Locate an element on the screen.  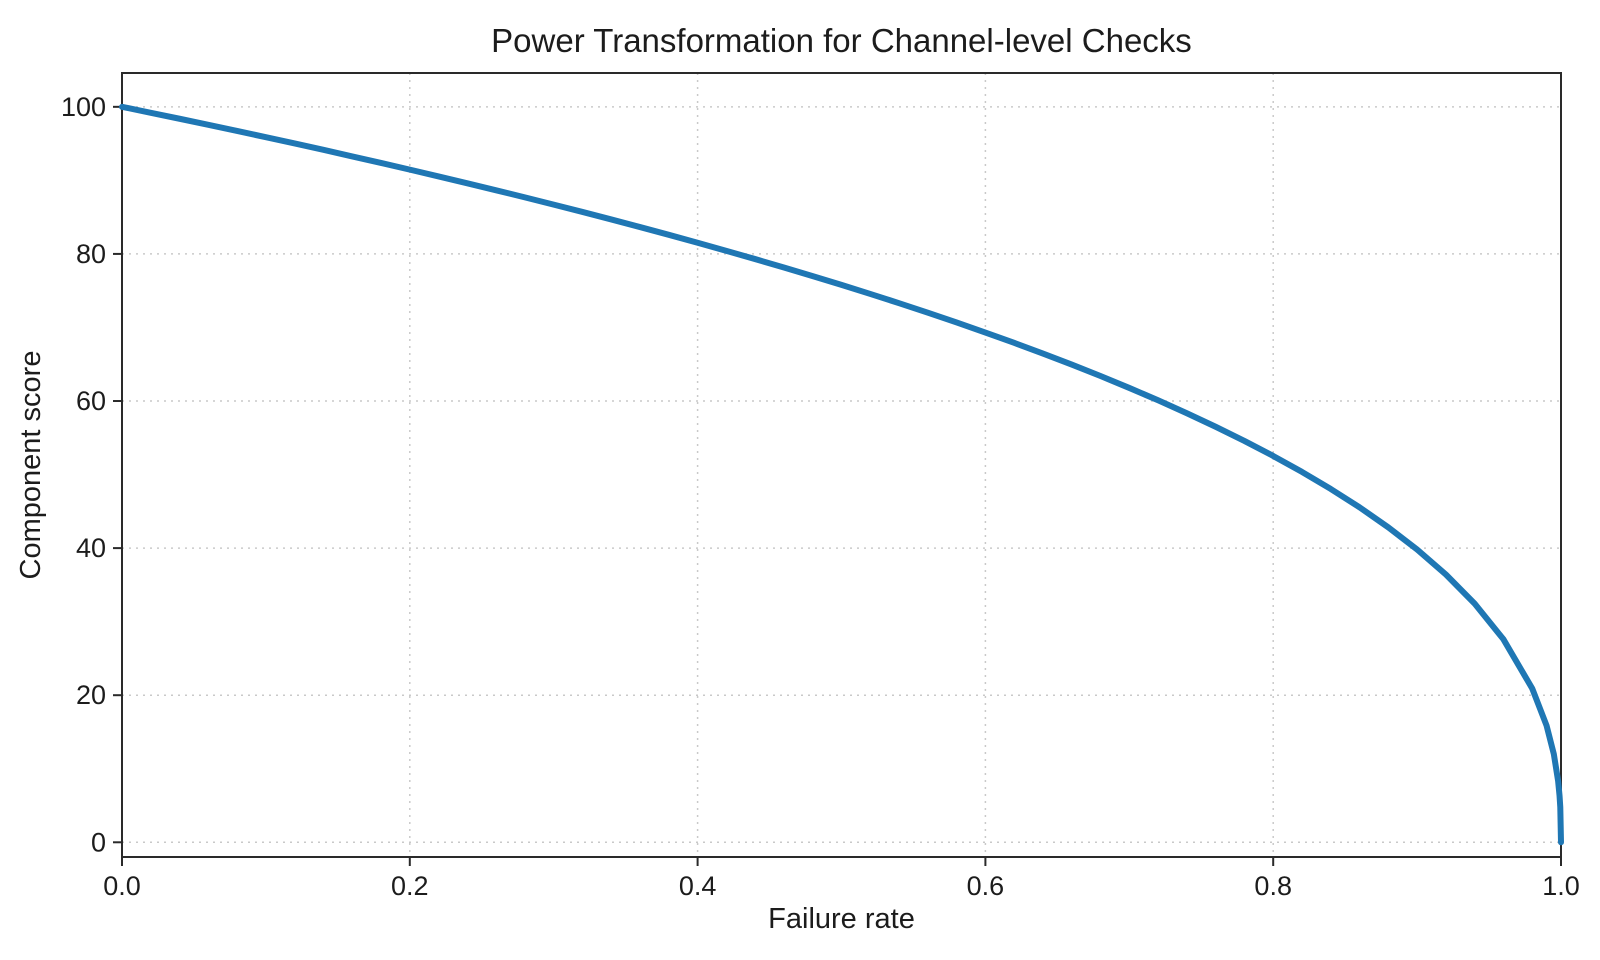
x-tick-label: 0.2 is located at coordinates (410, 886).